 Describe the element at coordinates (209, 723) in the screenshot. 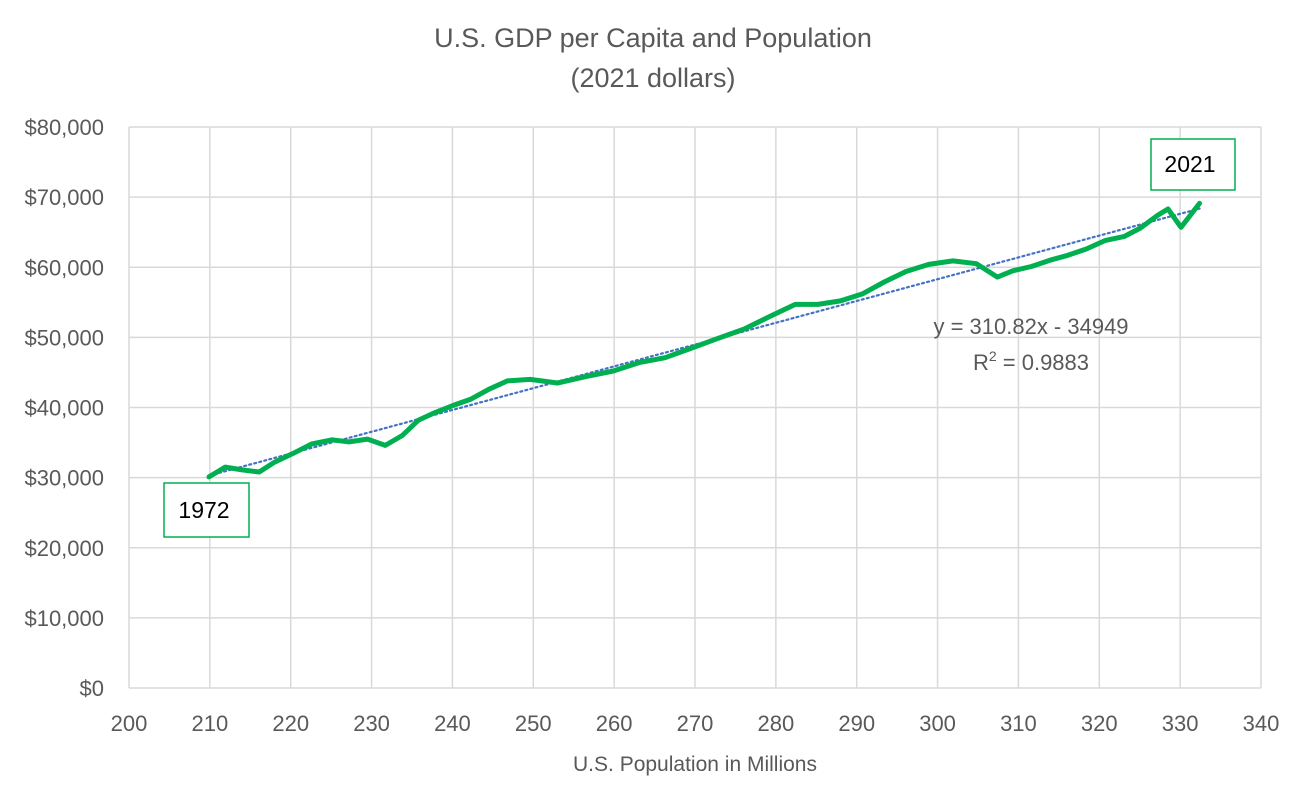

I see `x-tick-label: 210` at that location.